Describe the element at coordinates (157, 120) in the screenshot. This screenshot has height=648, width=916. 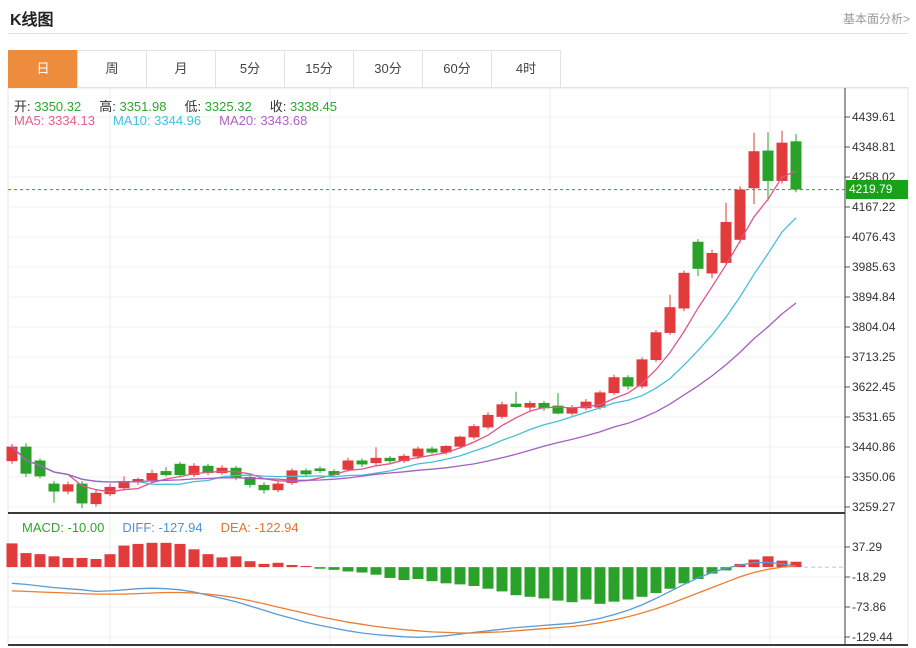
I see `info-pair: MA10: 3344.96` at that location.